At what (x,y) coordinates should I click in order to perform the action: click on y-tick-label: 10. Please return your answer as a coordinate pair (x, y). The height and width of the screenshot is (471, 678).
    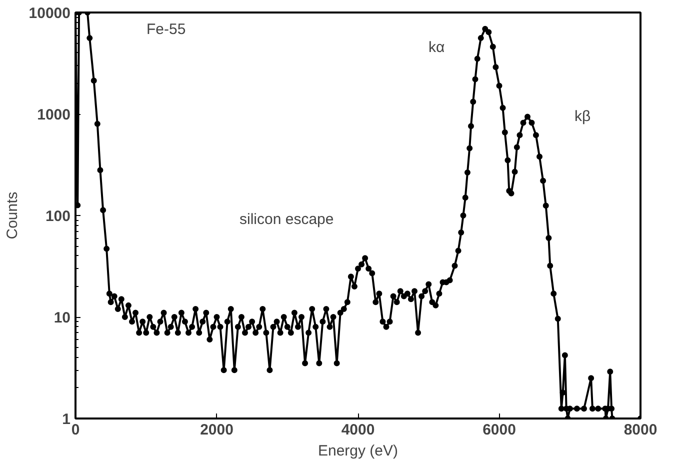
    Looking at the image, I should click on (62, 318).